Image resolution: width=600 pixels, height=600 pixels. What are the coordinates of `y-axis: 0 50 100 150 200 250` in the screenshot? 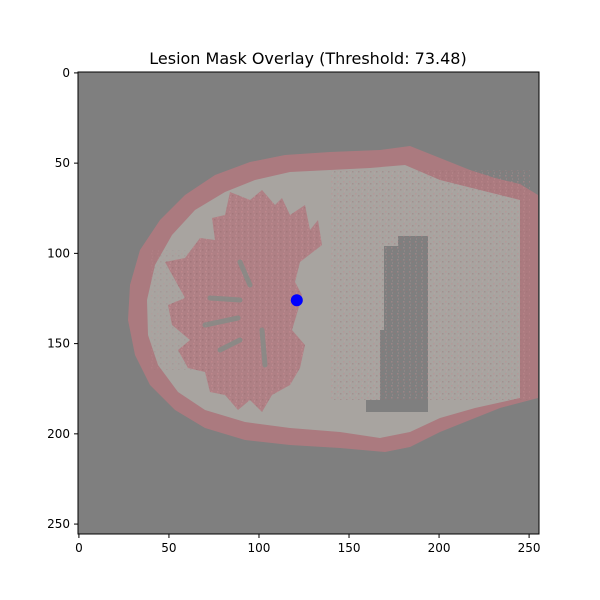 It's located at (62, 298).